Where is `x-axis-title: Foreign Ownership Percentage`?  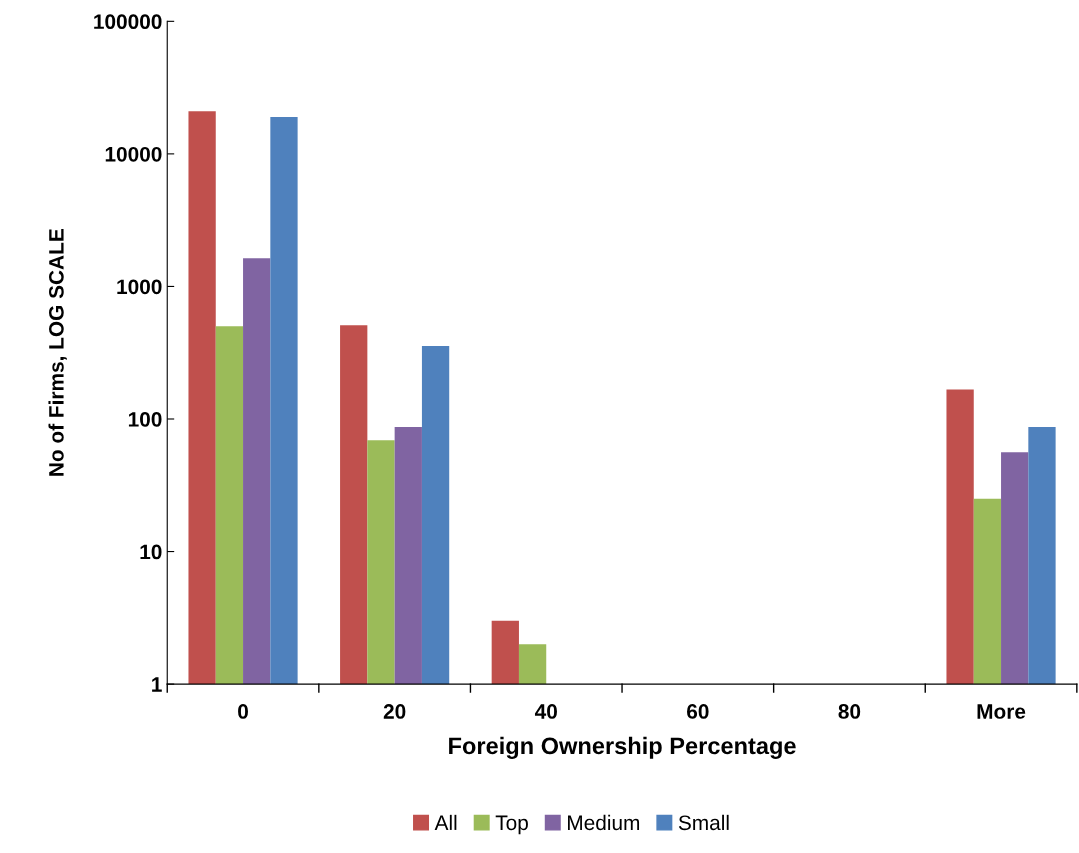 x-axis-title: Foreign Ownership Percentage is located at coordinates (622, 747).